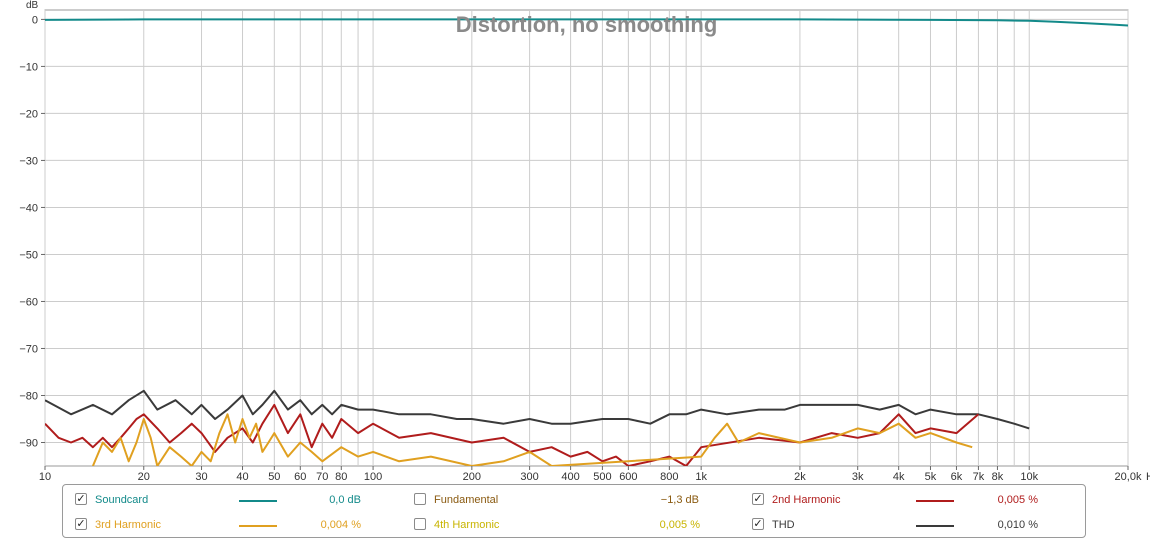 This screenshot has width=1150, height=541. What do you see at coordinates (935, 501) in the screenshot?
I see `legend-swatch-2nd-harmonic` at bounding box center [935, 501].